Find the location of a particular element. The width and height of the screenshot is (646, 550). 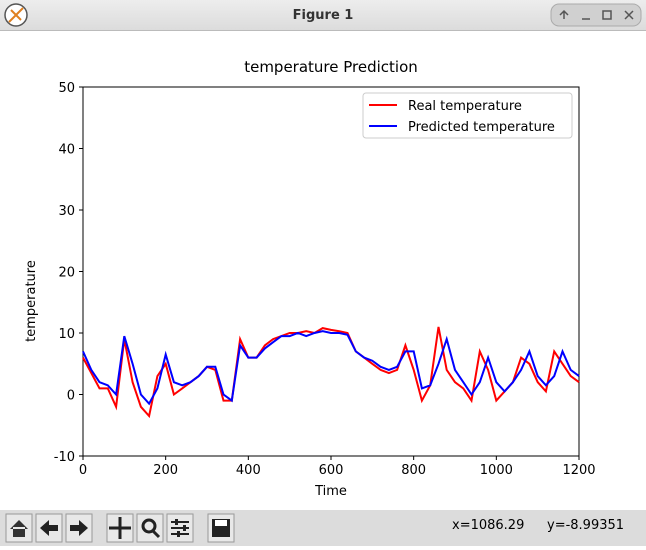

title-bar: Figure 1 is located at coordinates (323, 15).